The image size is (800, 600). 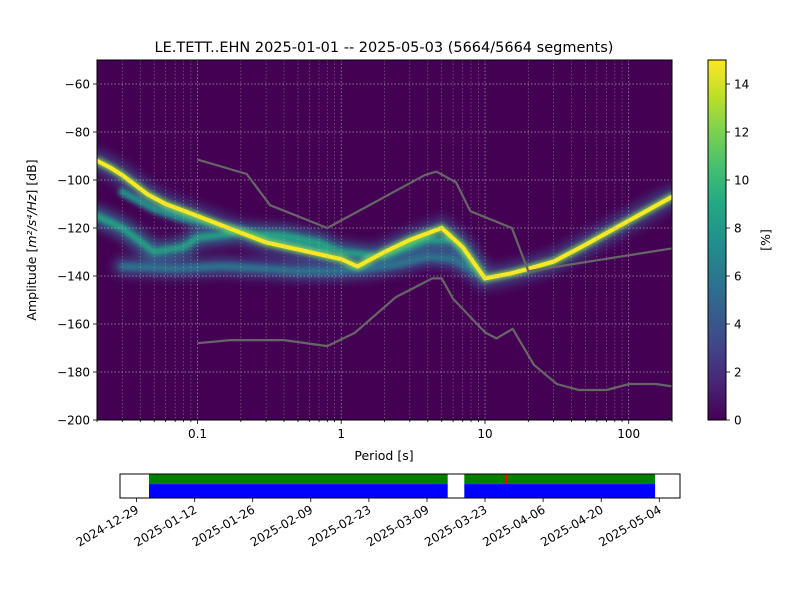 What do you see at coordinates (73, 373) in the screenshot?
I see `y-tick-label: −180` at bounding box center [73, 373].